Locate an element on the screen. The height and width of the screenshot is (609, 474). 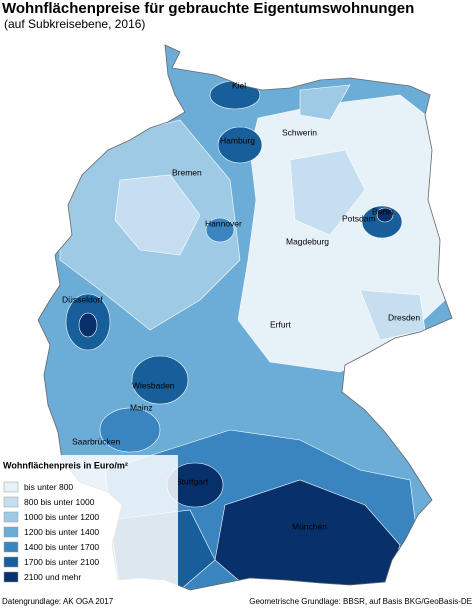
city-label: Stuttgart is located at coordinates (192, 481).